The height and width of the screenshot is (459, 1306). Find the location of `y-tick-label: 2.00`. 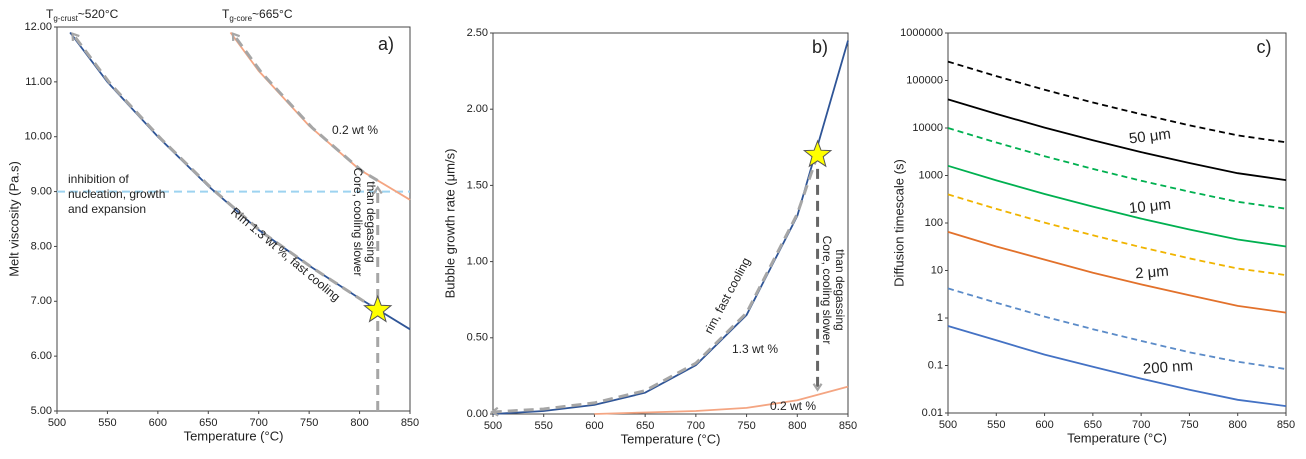

y-tick-label: 2.00 is located at coordinates (477, 109).